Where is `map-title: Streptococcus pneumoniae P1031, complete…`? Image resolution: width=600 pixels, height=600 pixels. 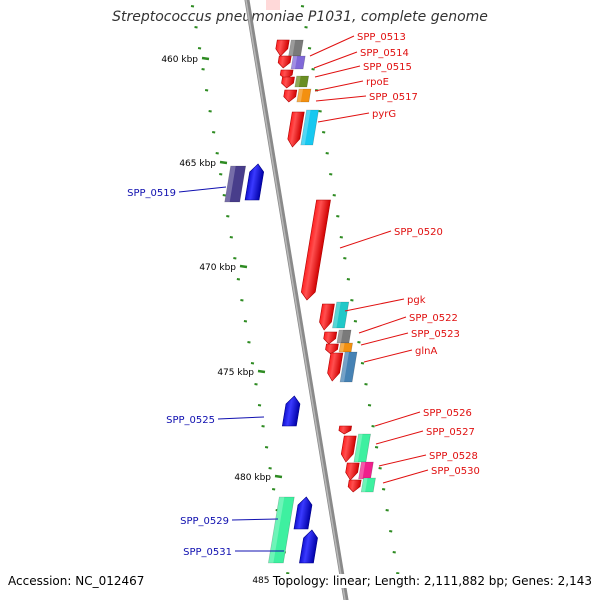
map-title: Streptococcus pneumoniae P1031, complete… is located at coordinates (300, 17).